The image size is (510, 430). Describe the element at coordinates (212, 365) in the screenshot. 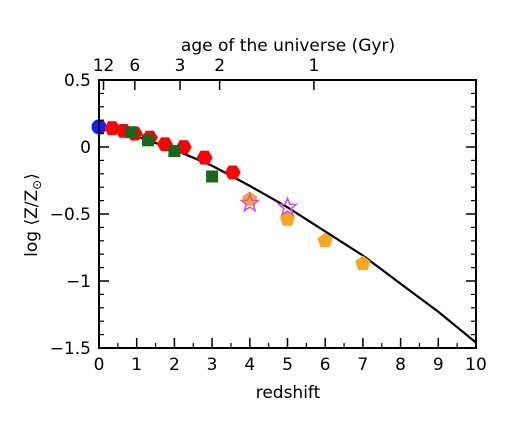

I see `x-tick-label: 3` at that location.